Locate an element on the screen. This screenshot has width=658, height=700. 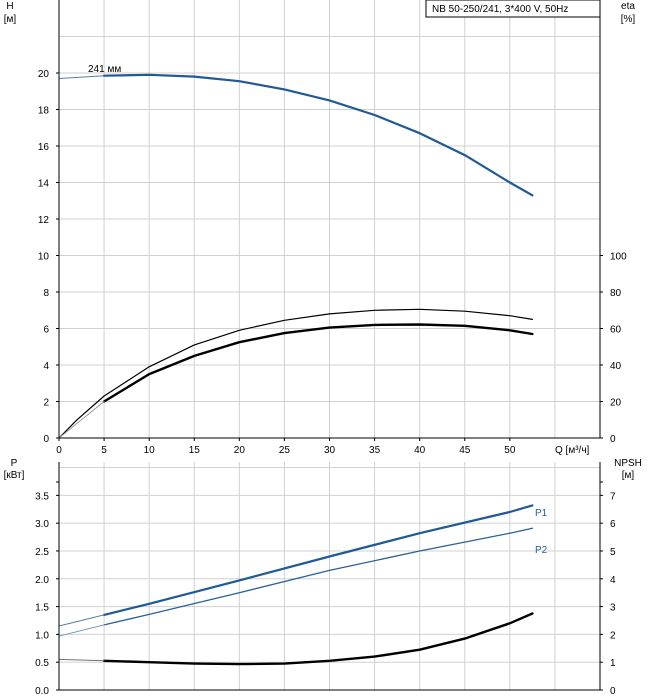
y-tick-label: 6 is located at coordinates (46, 330).